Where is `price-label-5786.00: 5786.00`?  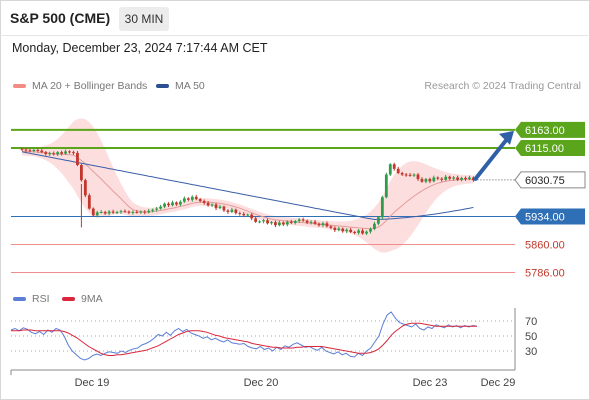 price-label-5786.00: 5786.00 is located at coordinates (545, 274).